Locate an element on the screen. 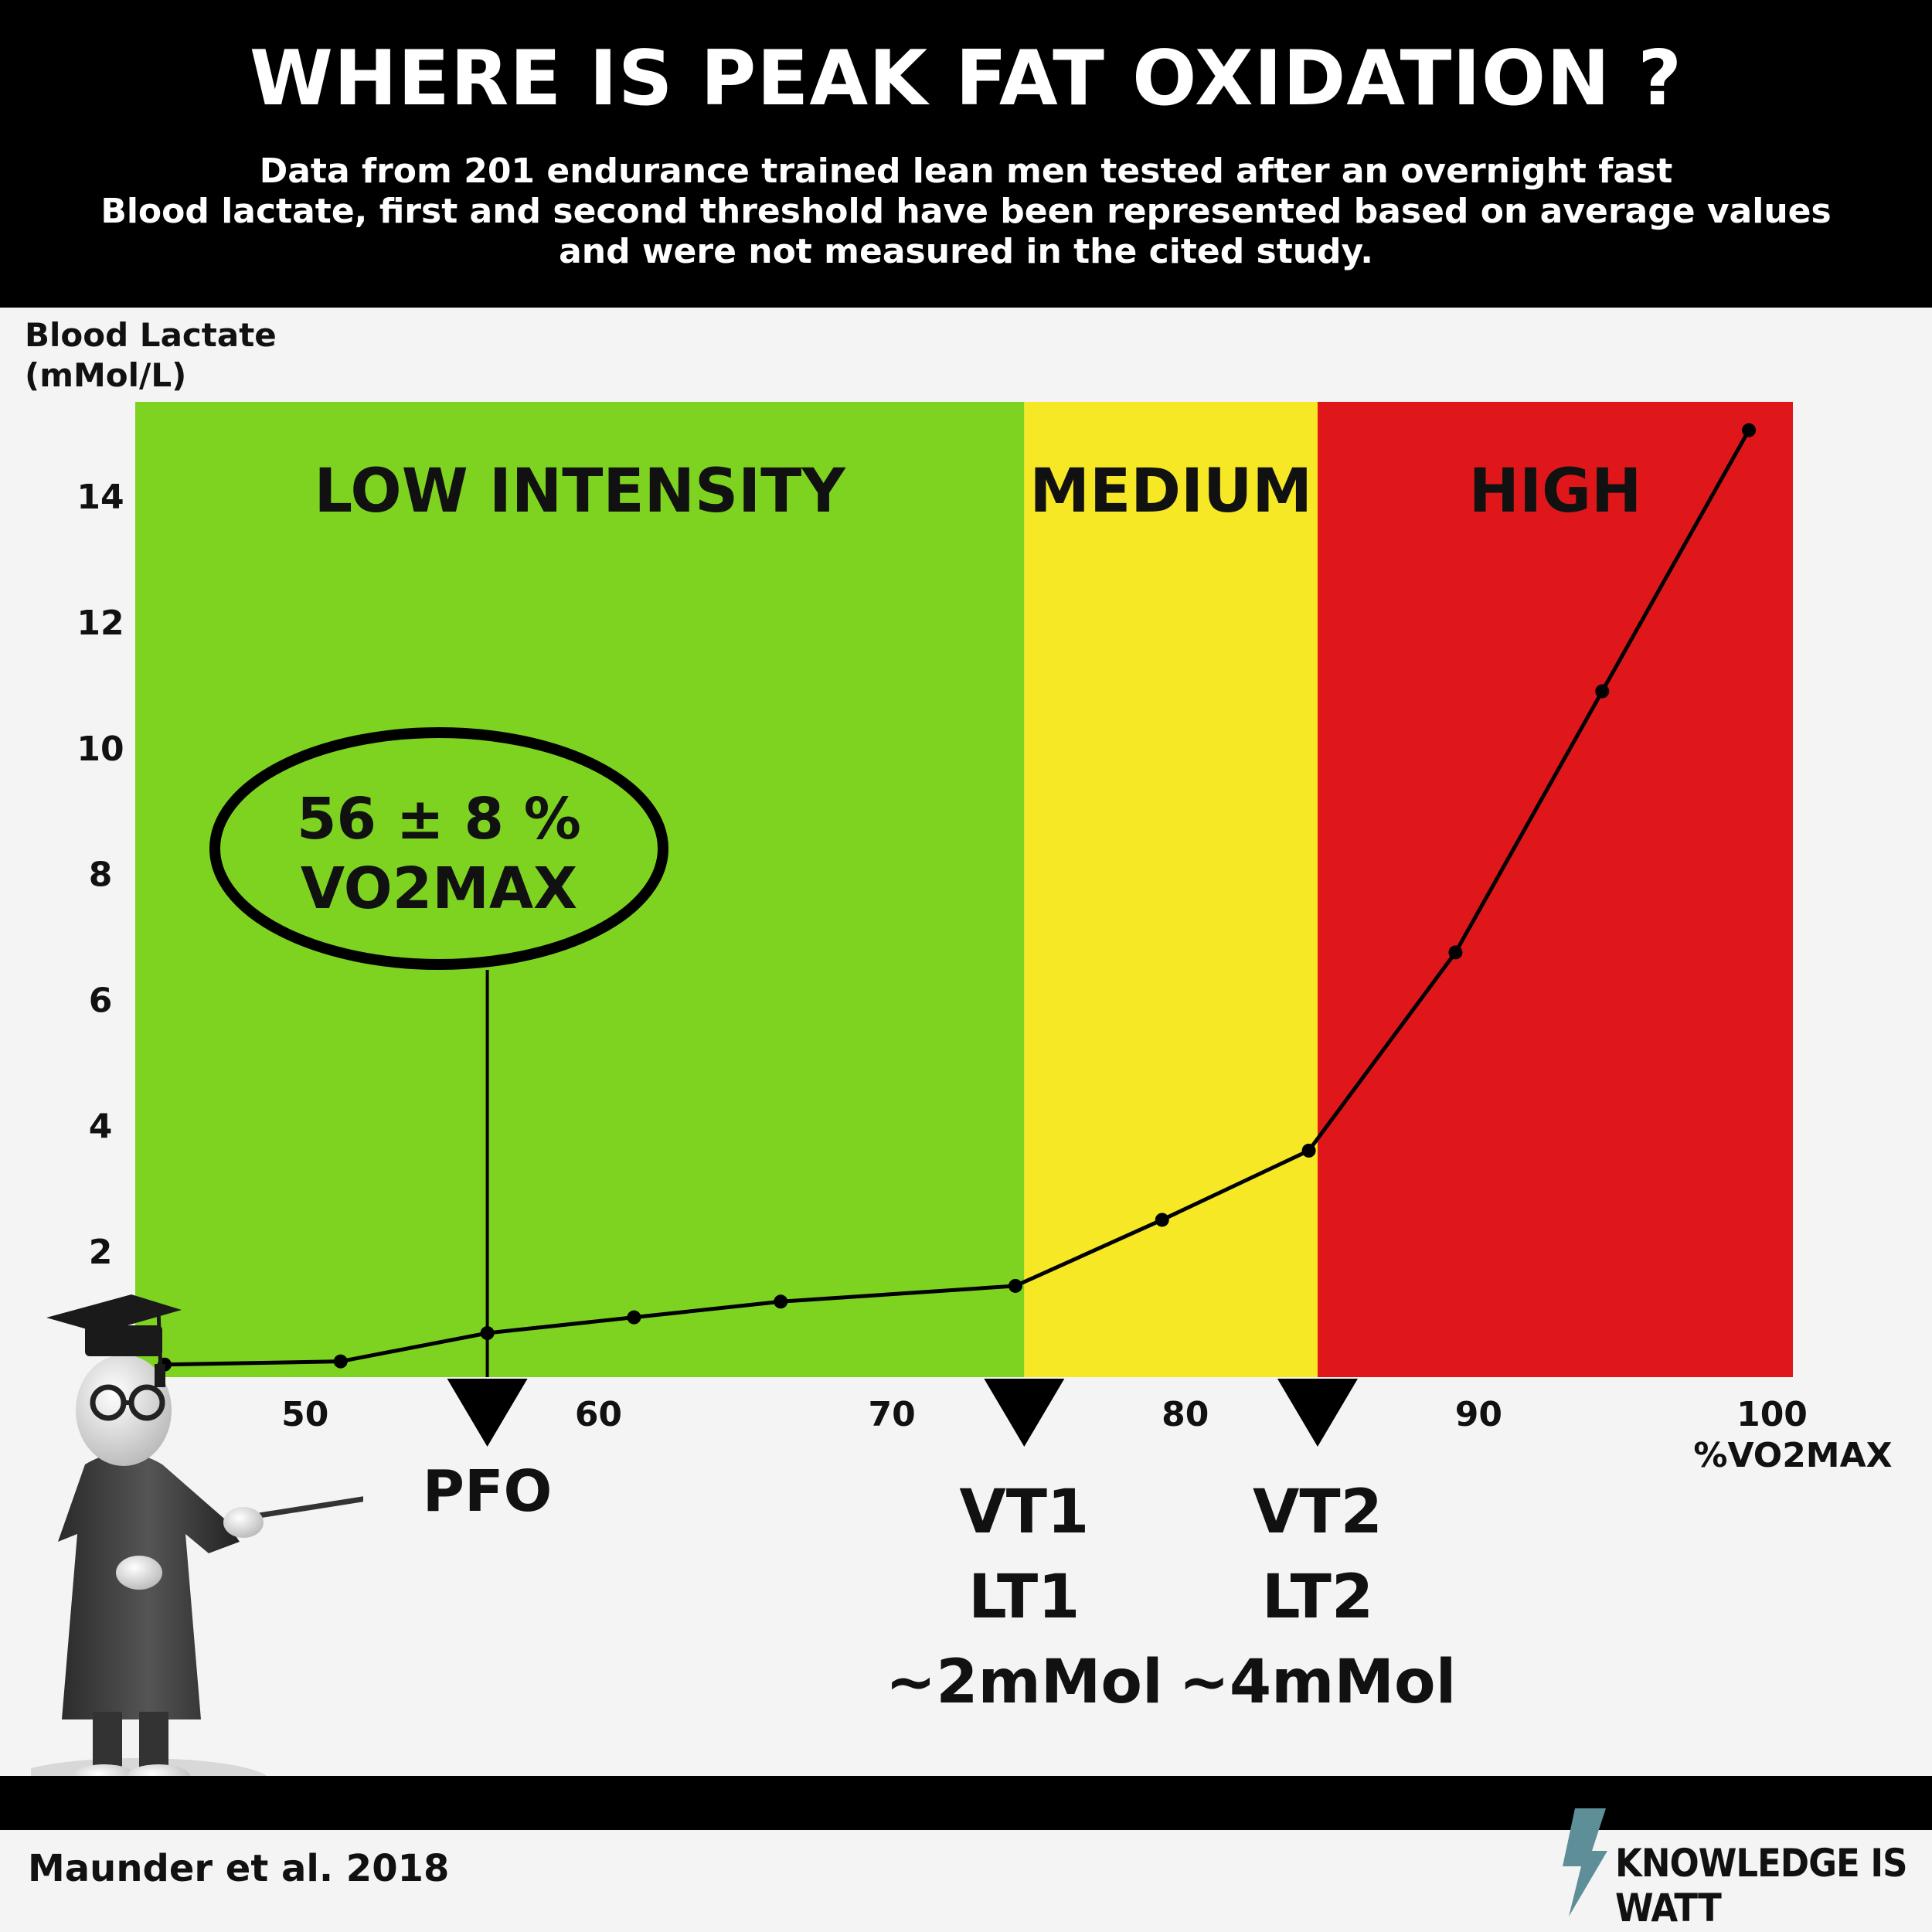 The image size is (1932, 1932). marker-label: PFO is located at coordinates (488, 1491).